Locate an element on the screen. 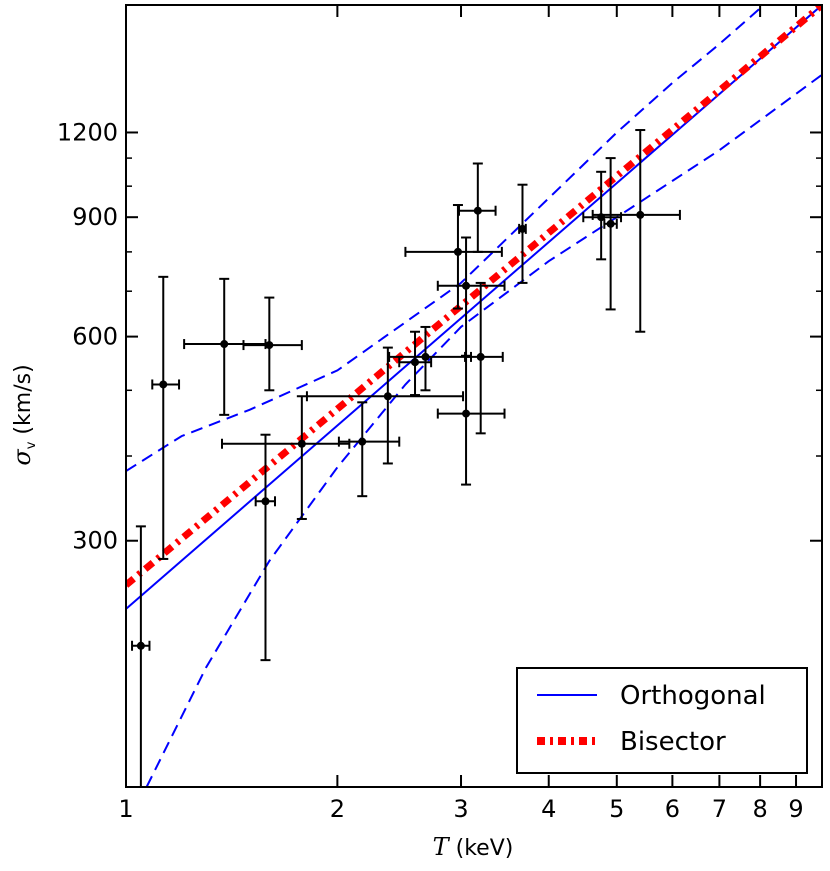 This screenshot has height=871, width=830. y-tick-label: 1200 is located at coordinates (87, 132).